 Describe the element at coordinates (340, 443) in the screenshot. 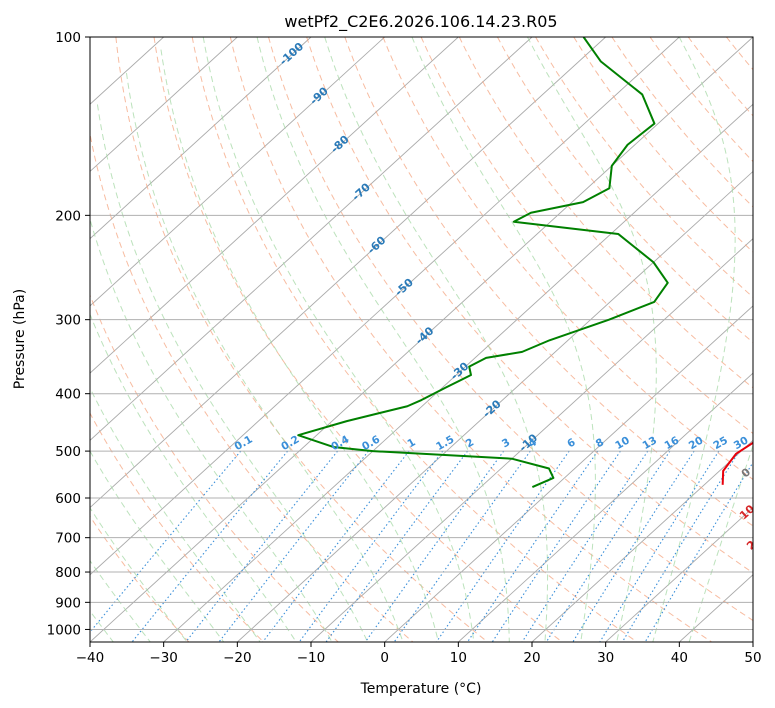

I see `mixing-ratio-label: 0.4` at that location.